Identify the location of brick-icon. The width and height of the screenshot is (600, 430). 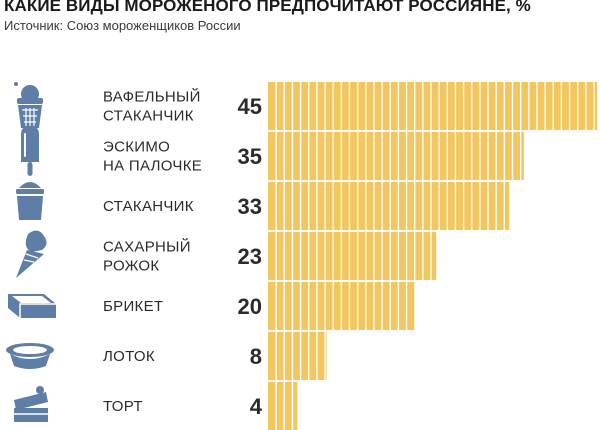
(32, 306).